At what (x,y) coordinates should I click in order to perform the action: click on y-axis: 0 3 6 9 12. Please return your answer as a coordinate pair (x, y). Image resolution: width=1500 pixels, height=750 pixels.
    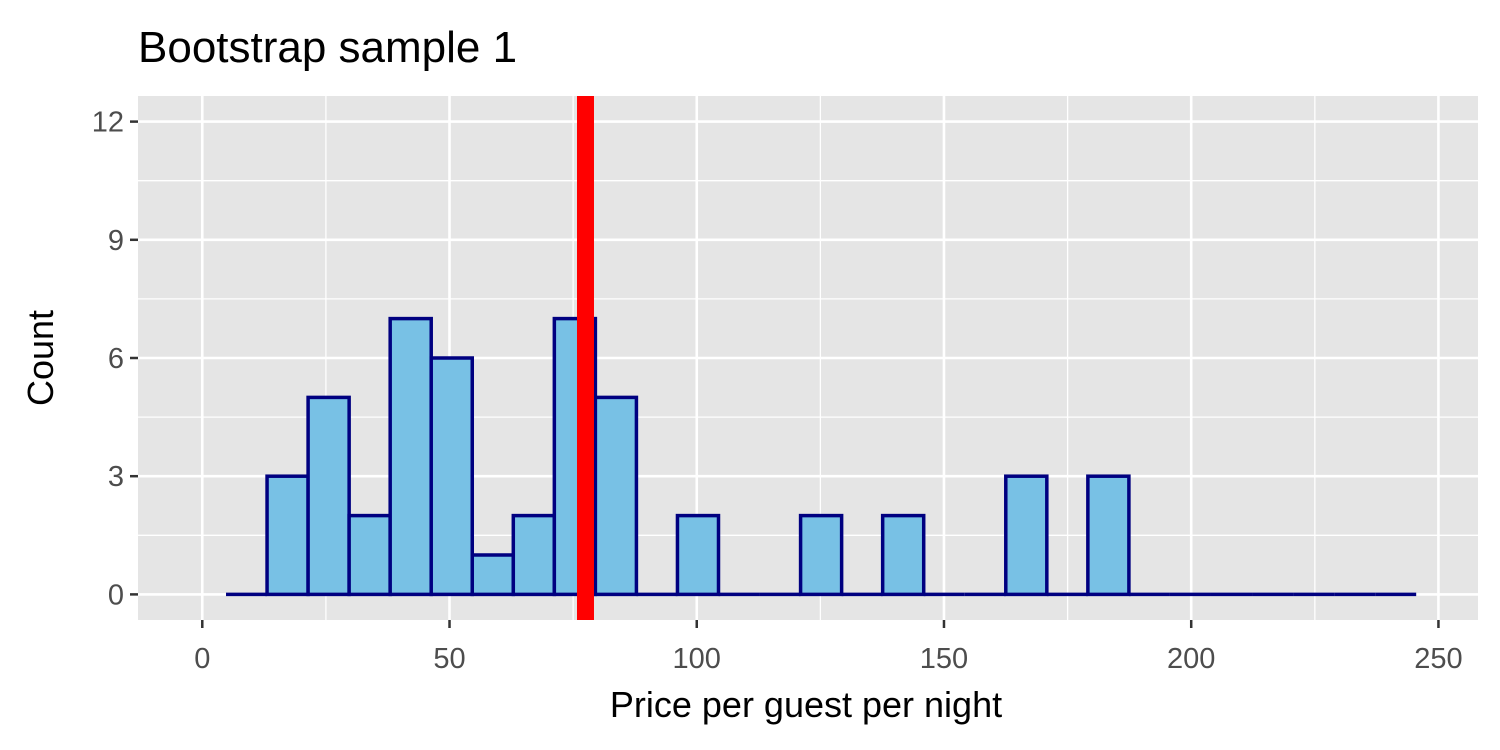
    Looking at the image, I should click on (115, 359).